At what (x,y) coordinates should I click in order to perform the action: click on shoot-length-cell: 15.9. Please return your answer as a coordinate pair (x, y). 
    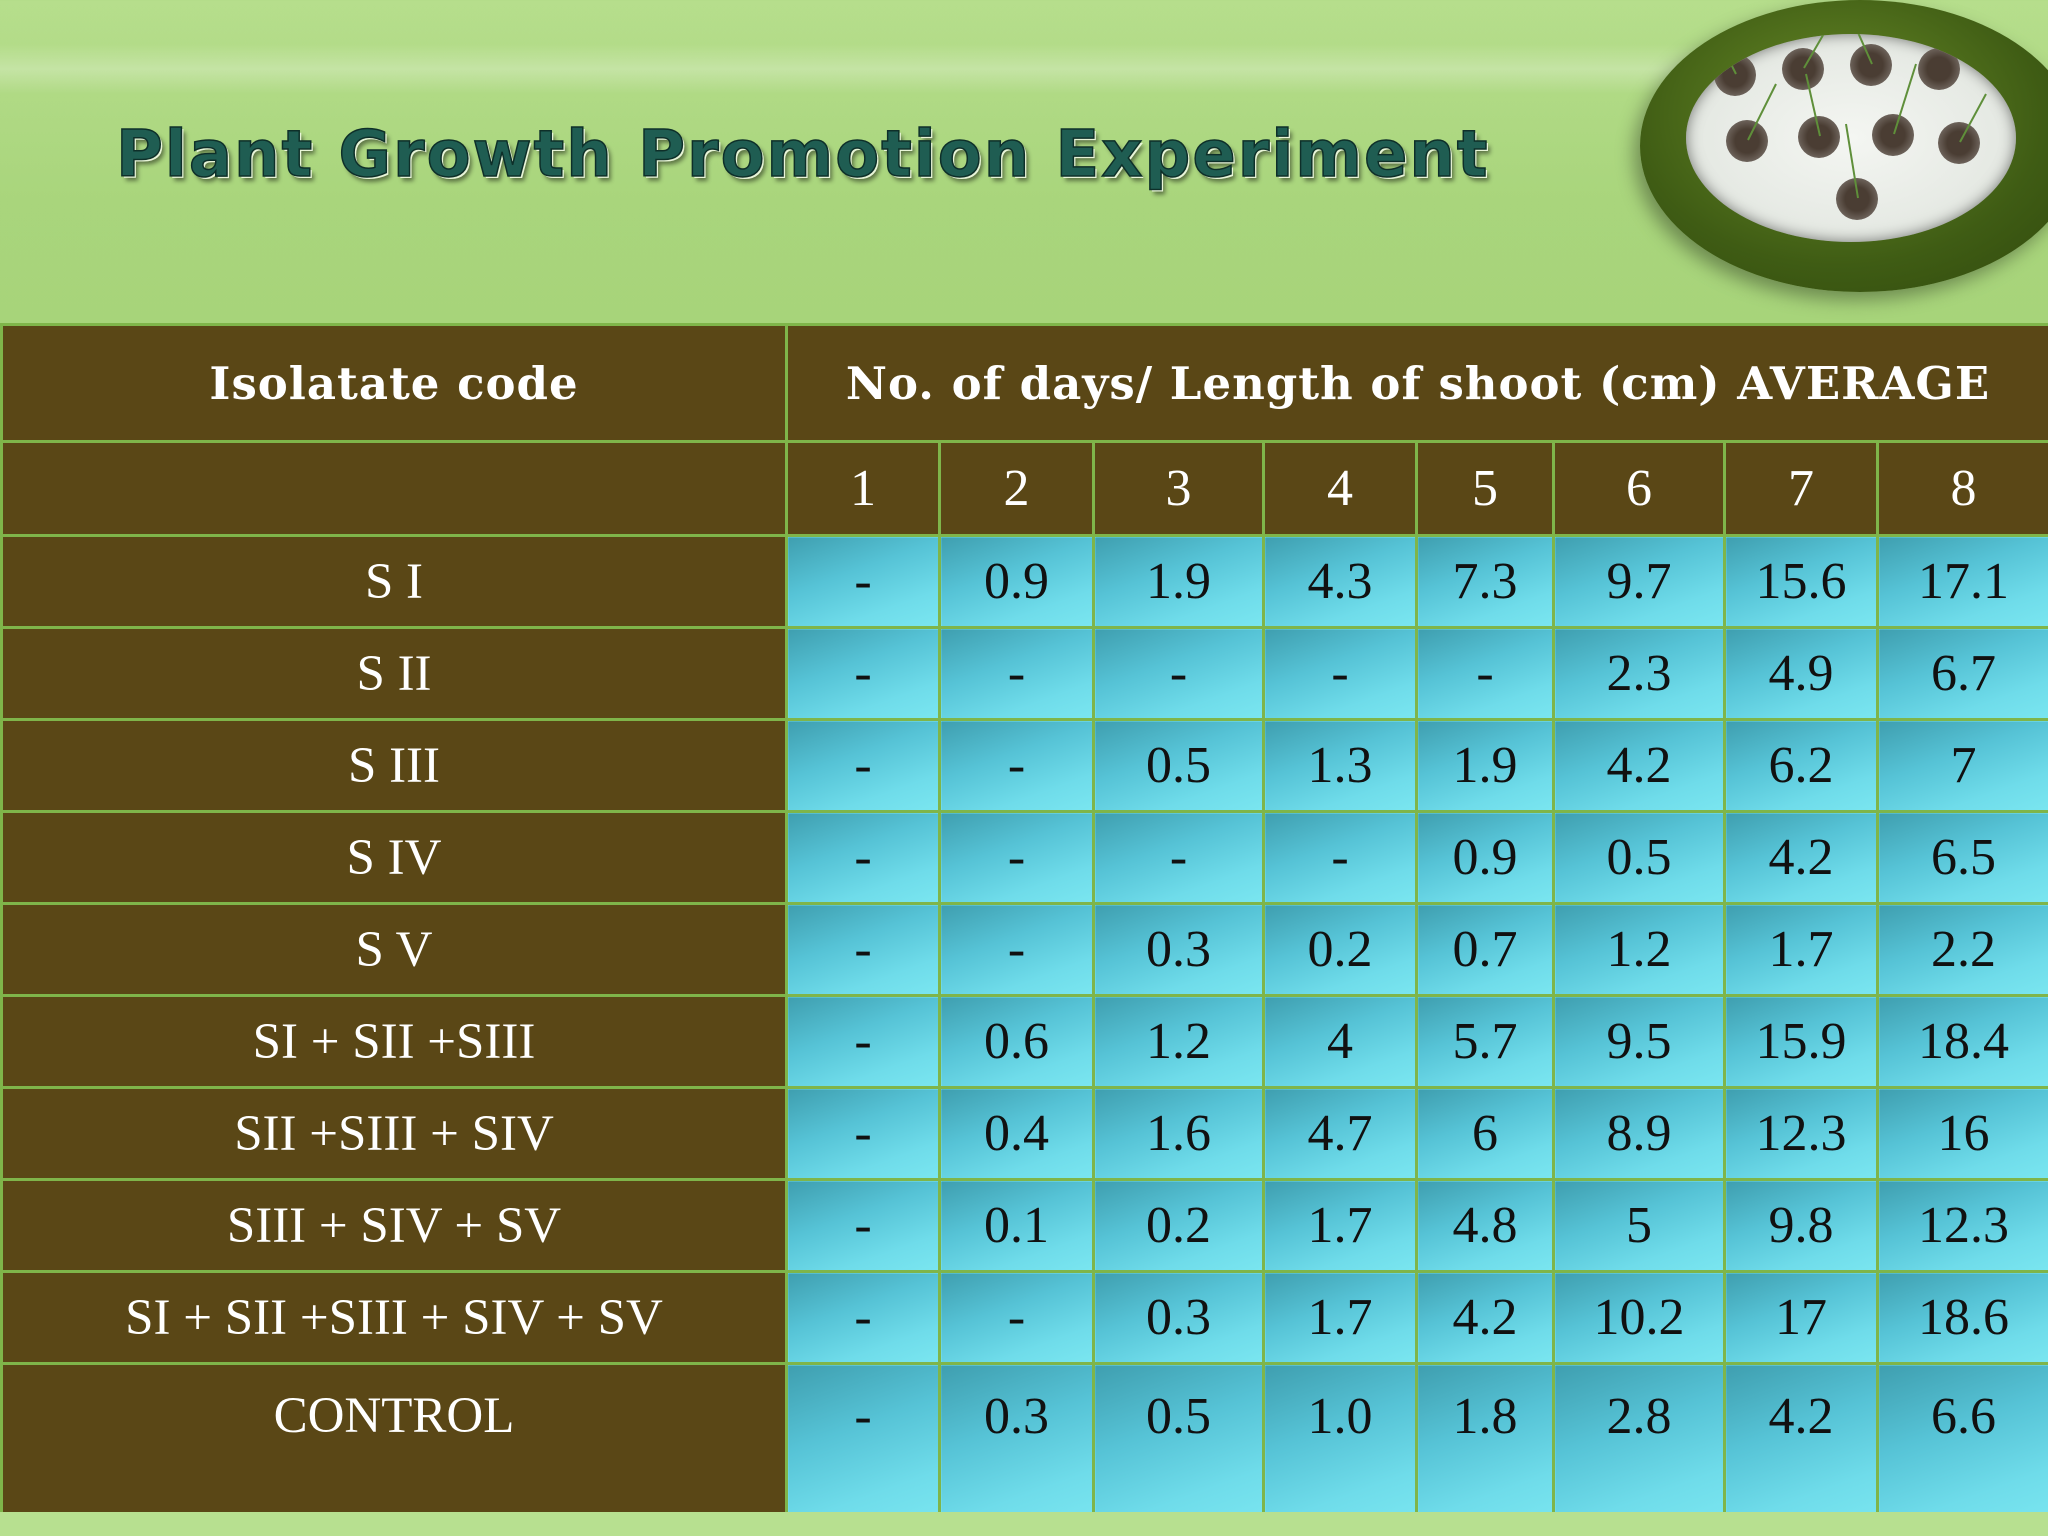
    Looking at the image, I should click on (1801, 1041).